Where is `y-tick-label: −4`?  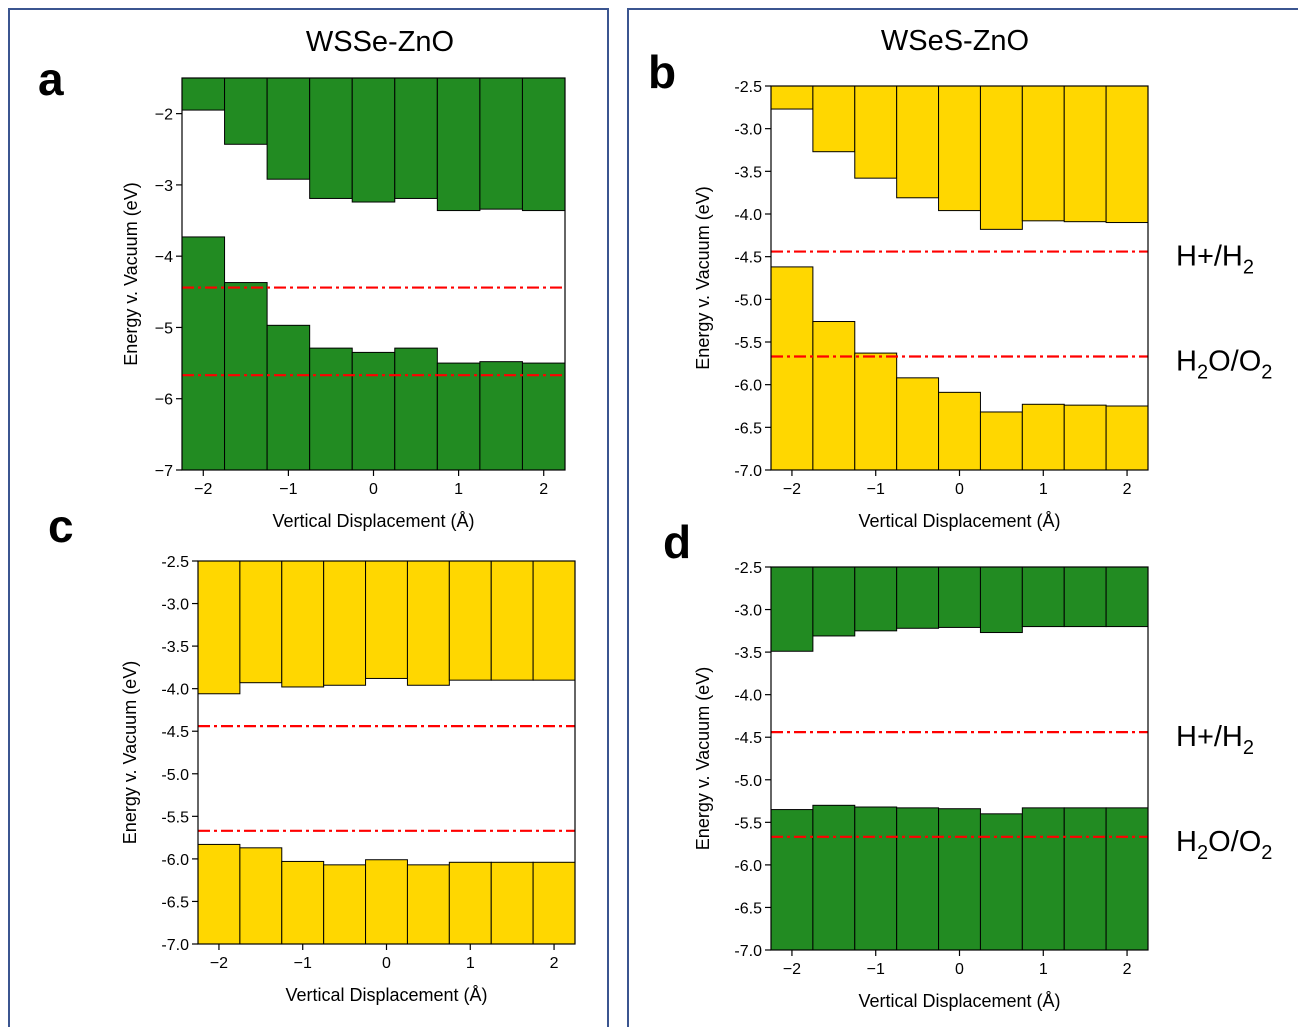
y-tick-label: −4 is located at coordinates (164, 257).